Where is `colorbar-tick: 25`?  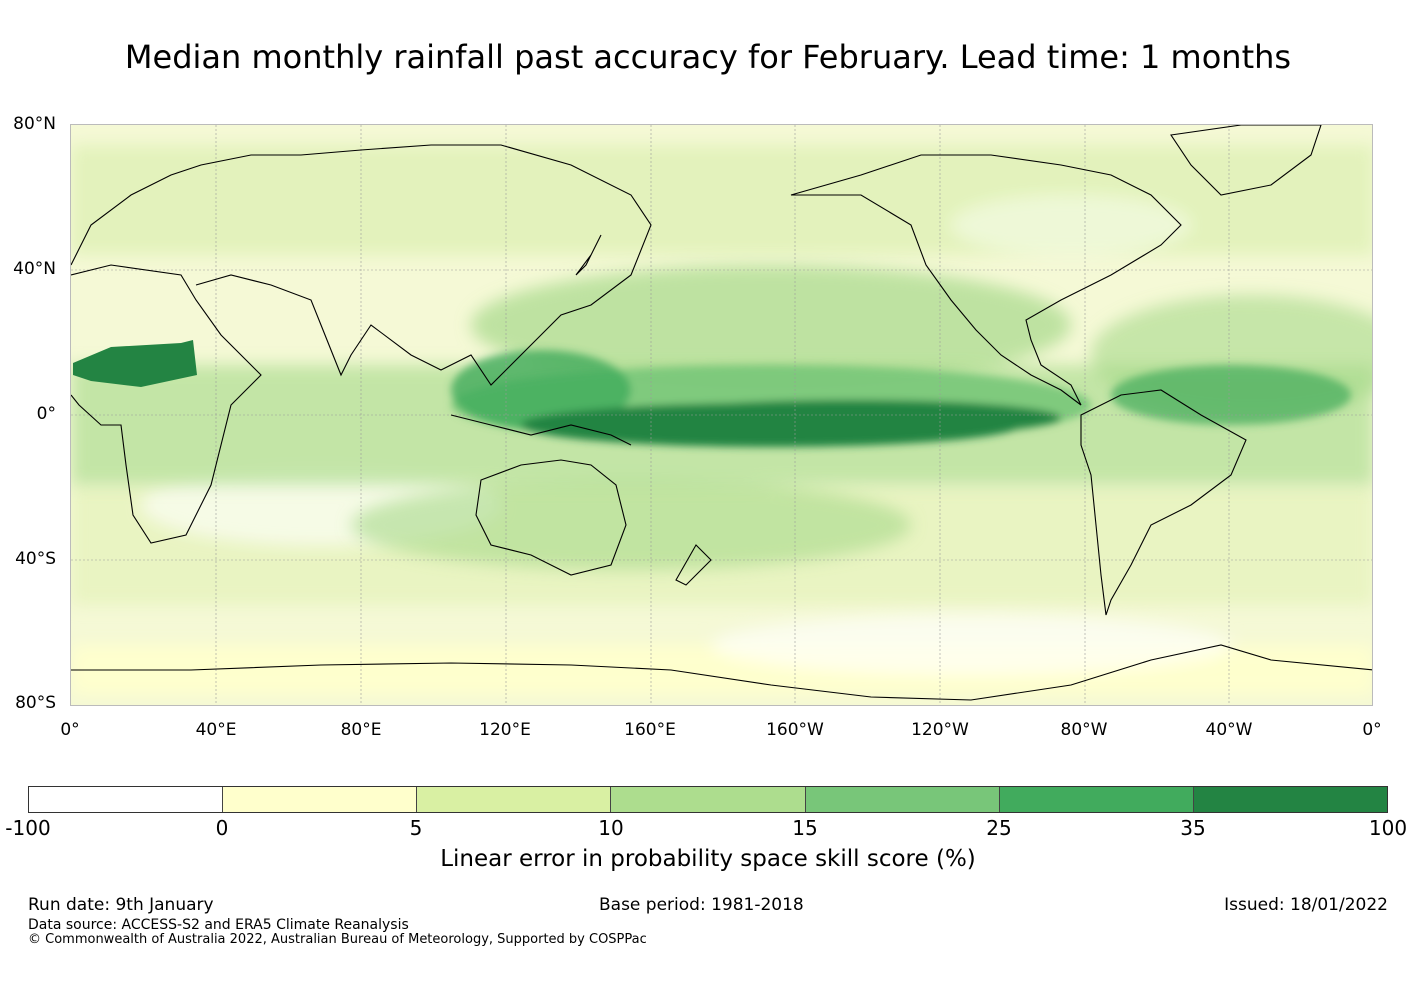 colorbar-tick: 25 is located at coordinates (999, 828).